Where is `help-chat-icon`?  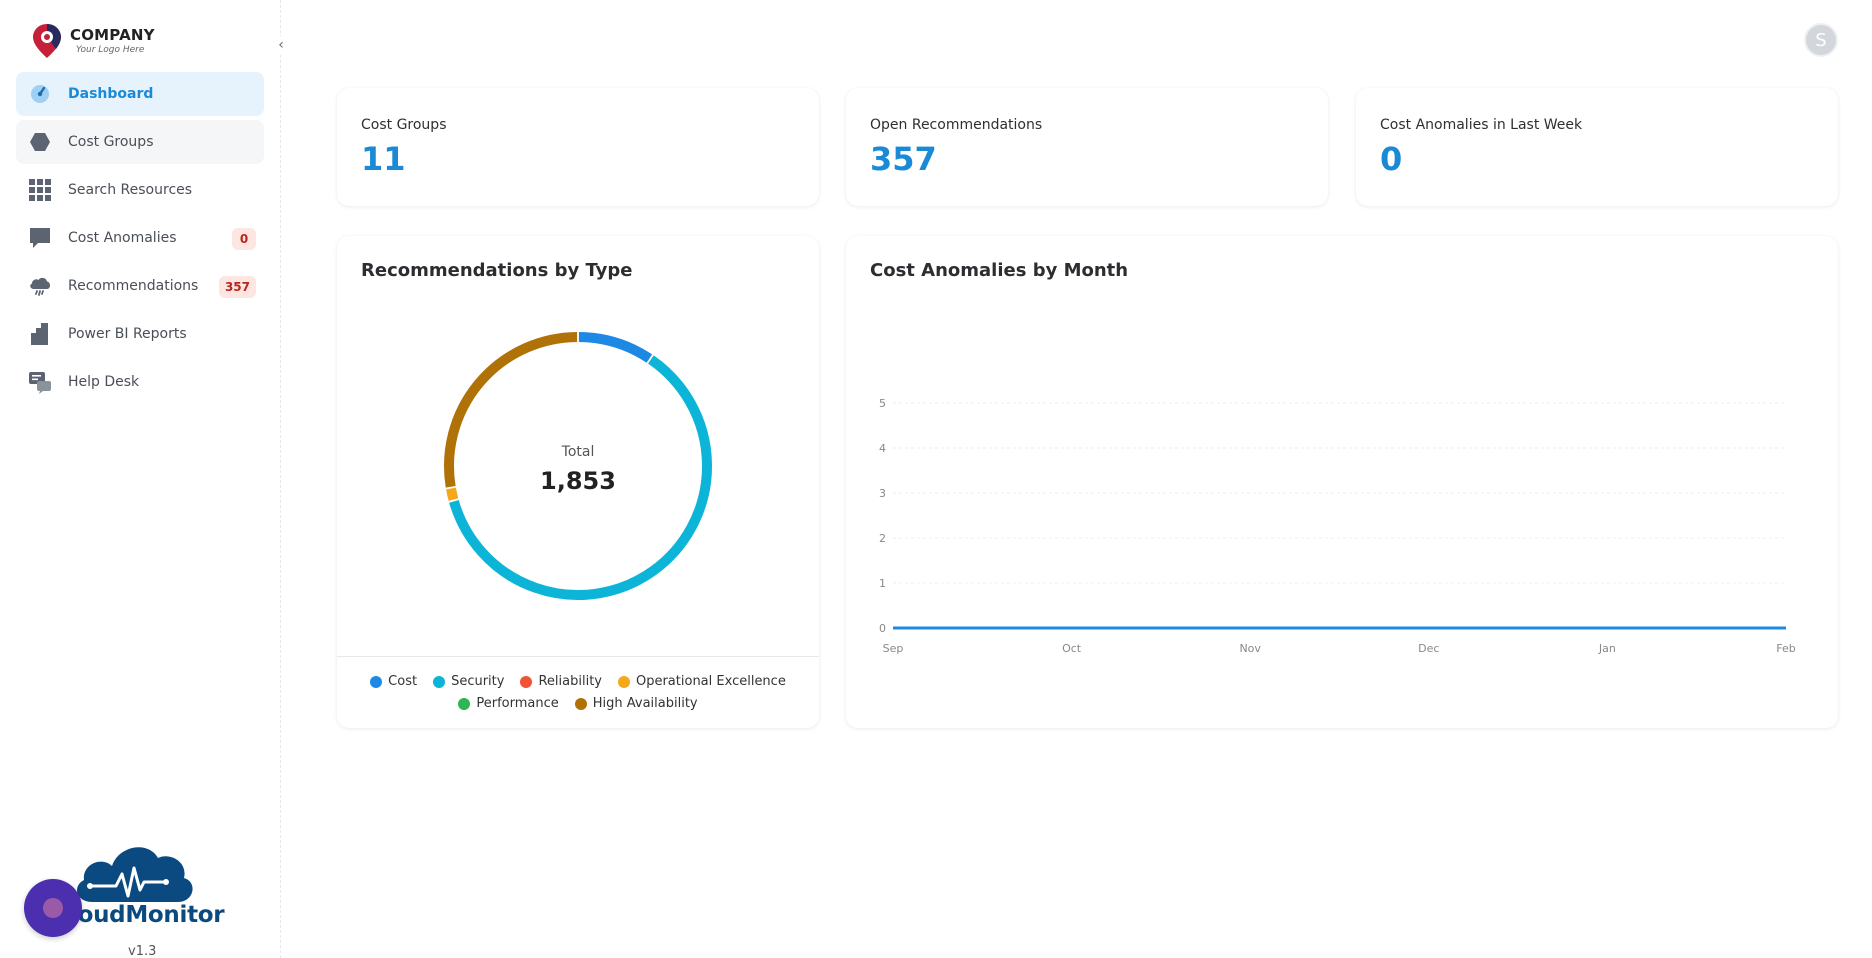
help-chat-icon is located at coordinates (40, 382).